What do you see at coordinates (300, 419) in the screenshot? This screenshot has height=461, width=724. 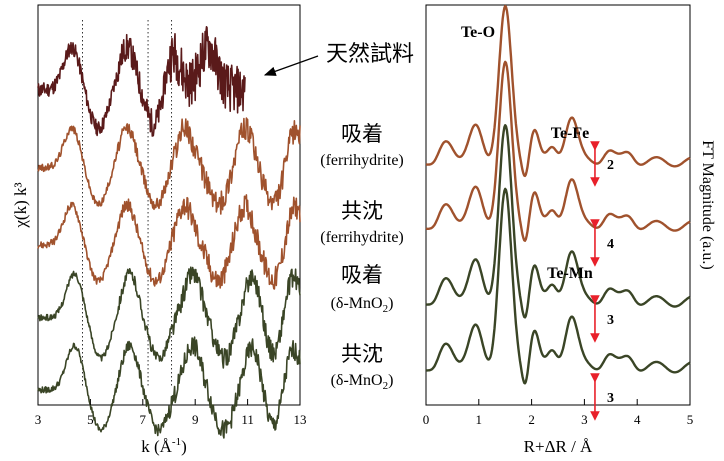 I see `exafs-x-tick-label: 13` at bounding box center [300, 419].